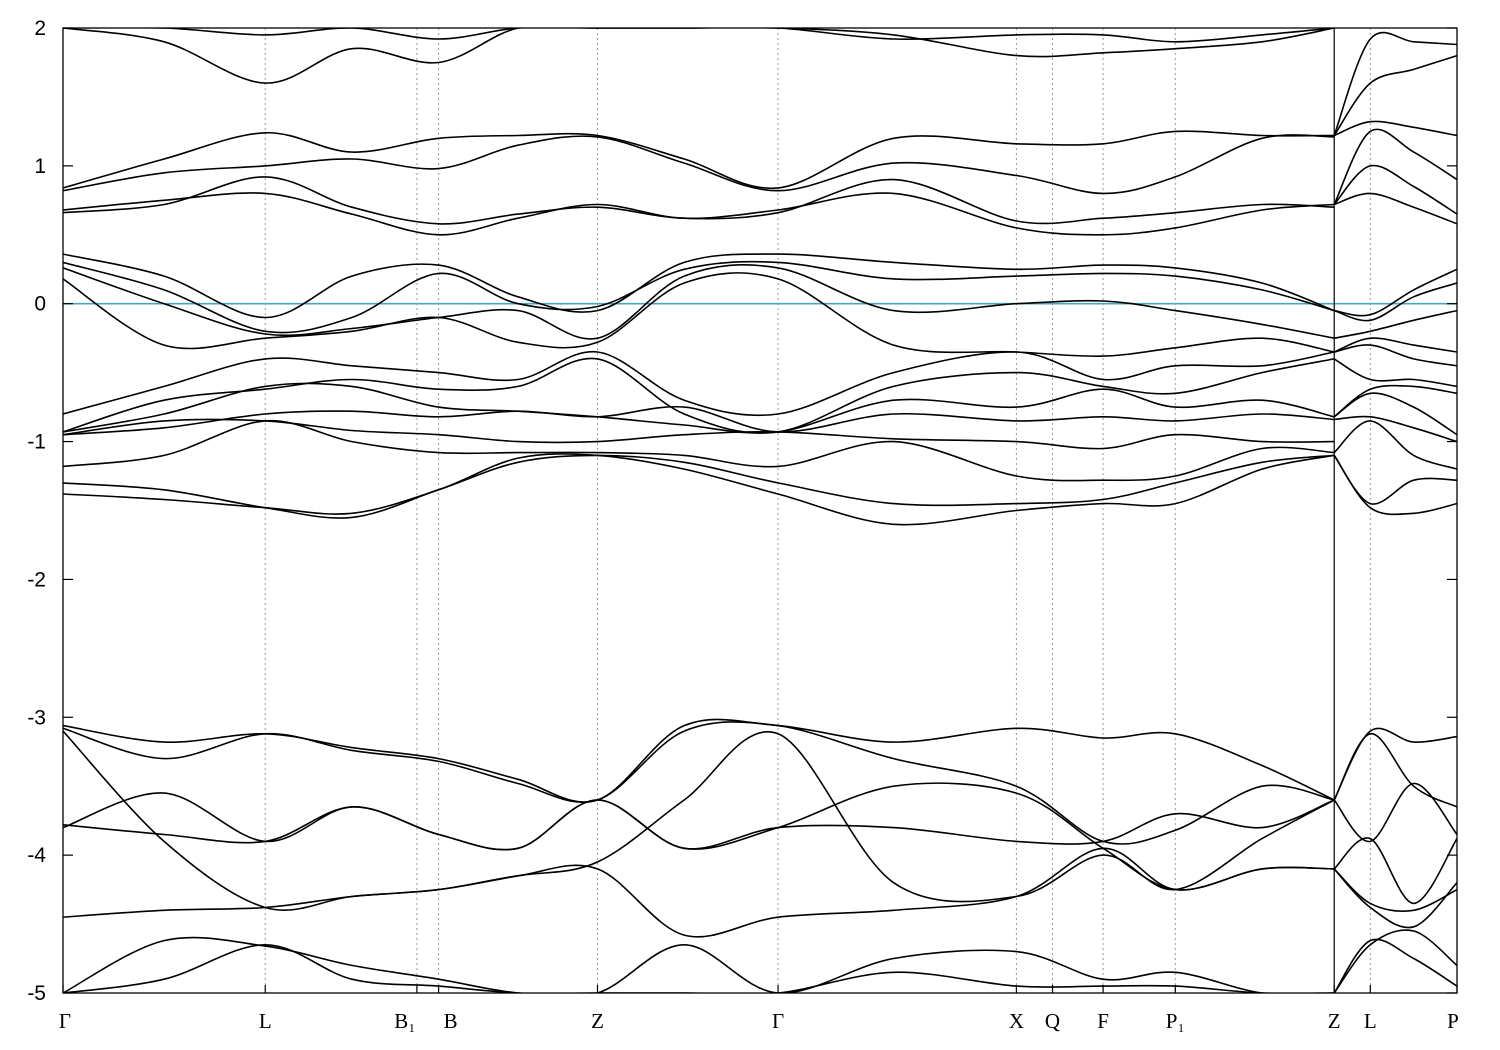 Image resolution: width=1500 pixels, height=1050 pixels. Describe the element at coordinates (1103, 1021) in the screenshot. I see `xtick-label: F` at that location.